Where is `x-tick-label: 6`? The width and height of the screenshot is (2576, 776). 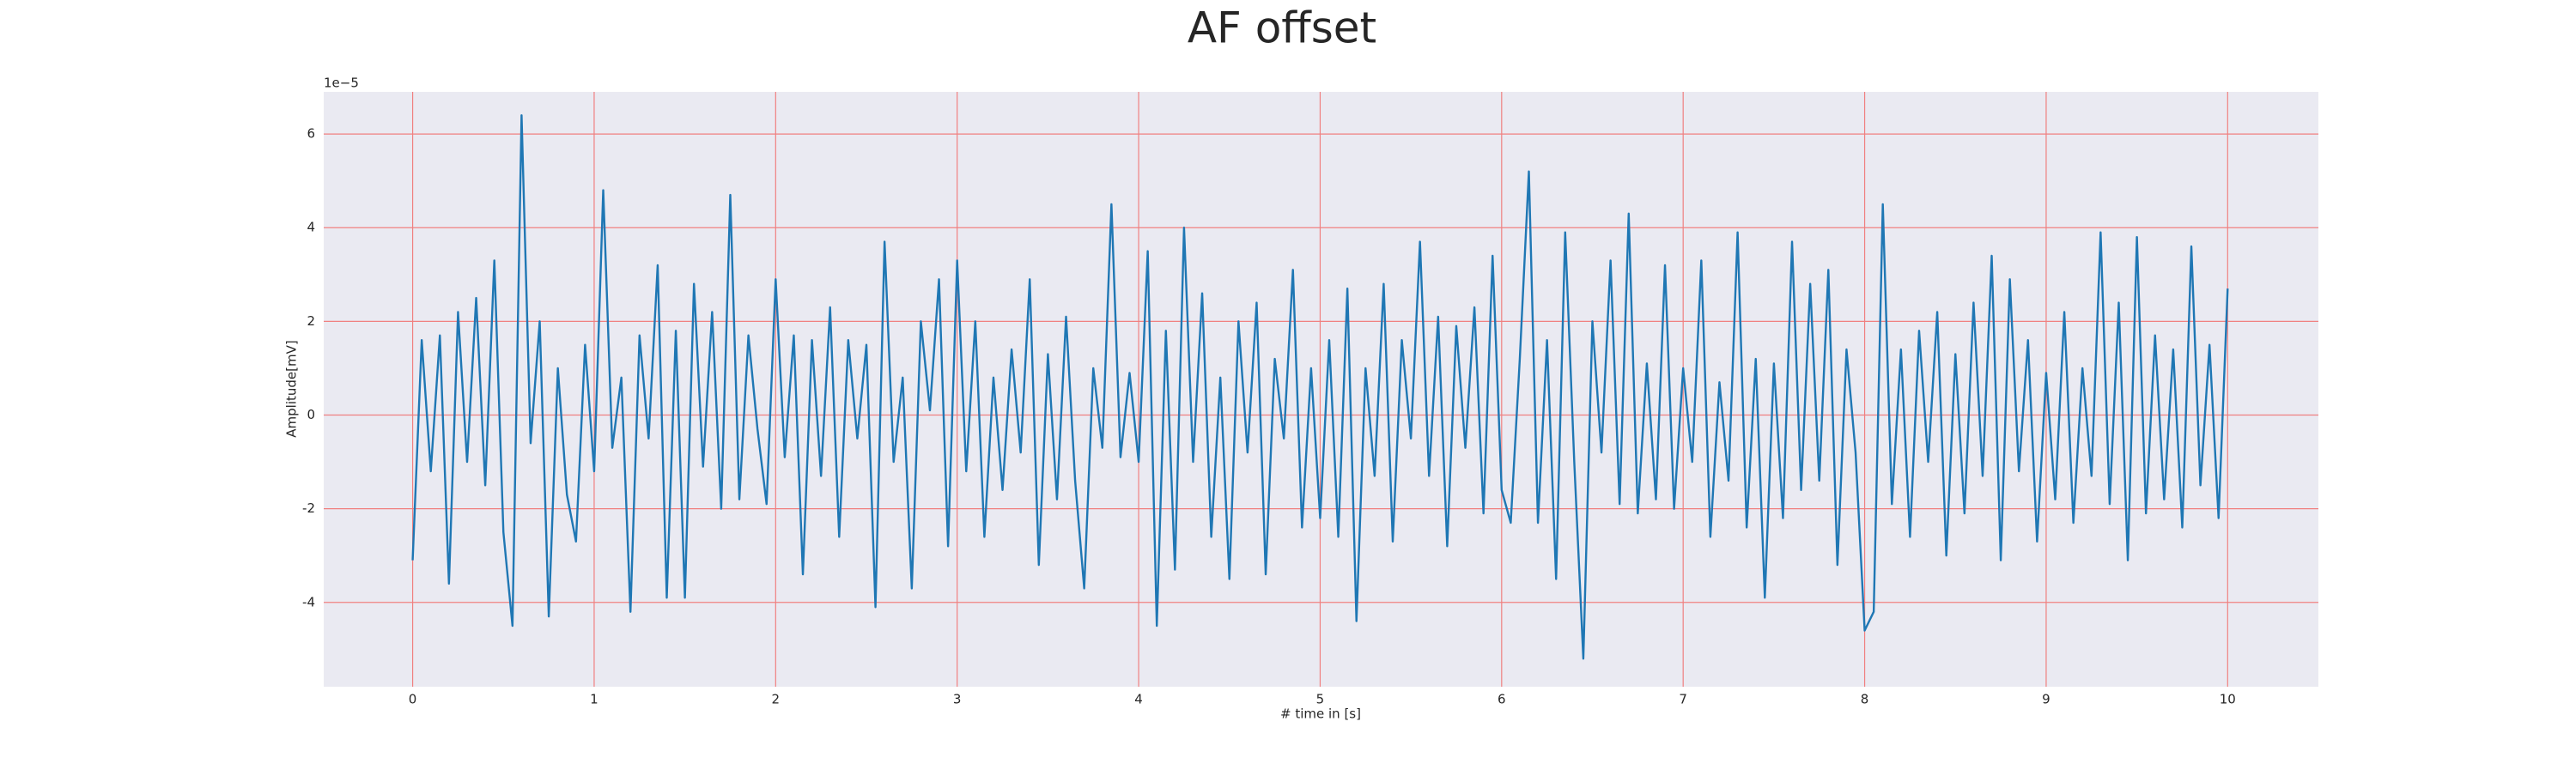 x-tick-label: 6 is located at coordinates (1502, 699).